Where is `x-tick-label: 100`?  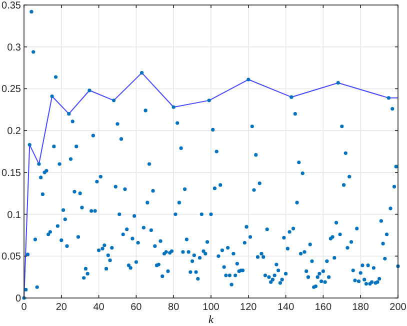 x-tick-label: 100 is located at coordinates (211, 307).